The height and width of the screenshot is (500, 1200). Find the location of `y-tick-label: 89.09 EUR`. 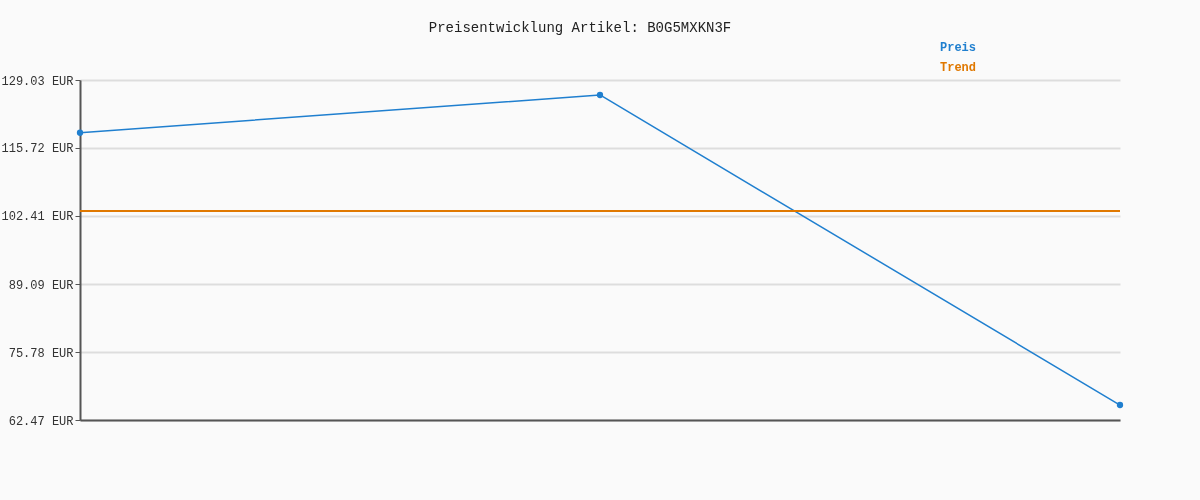

y-tick-label: 89.09 EUR is located at coordinates (41, 285).